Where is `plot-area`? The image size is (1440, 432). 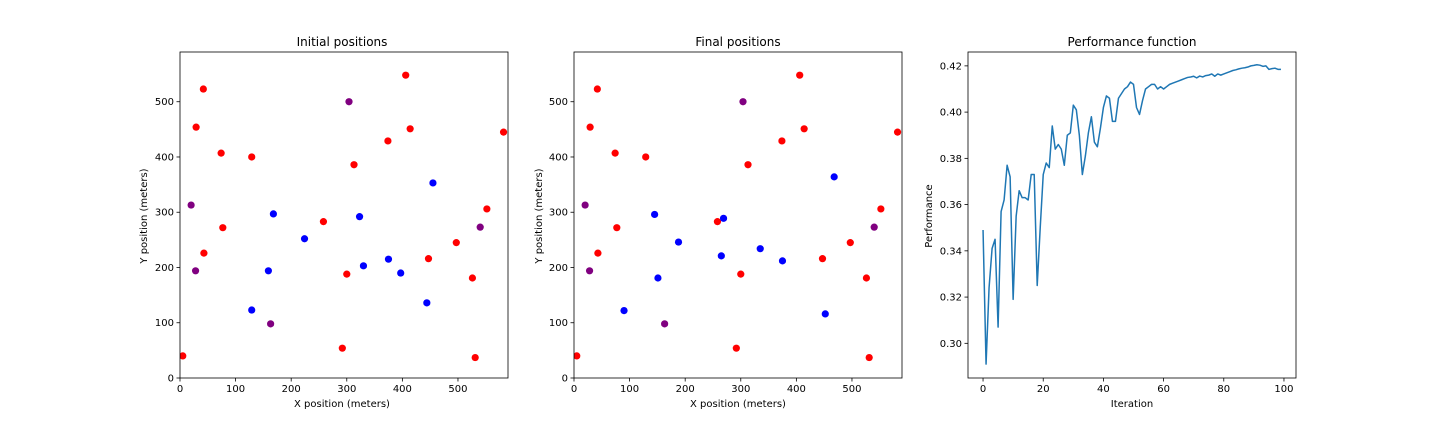 plot-area is located at coordinates (1131, 214).